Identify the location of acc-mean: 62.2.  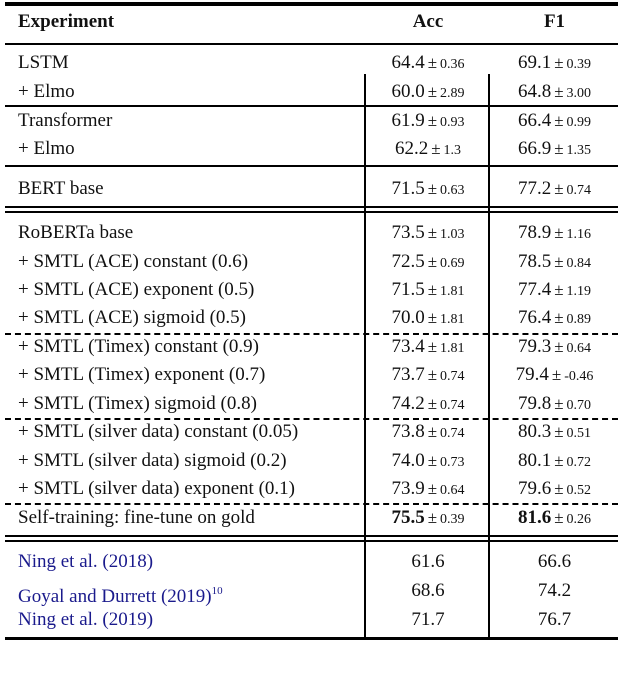
(411, 148).